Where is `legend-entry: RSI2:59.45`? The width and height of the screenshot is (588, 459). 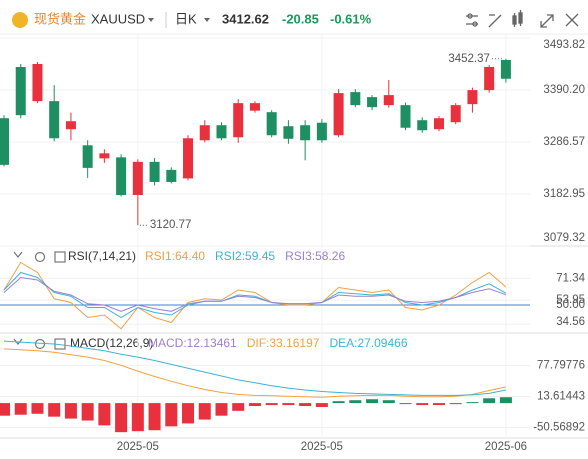 legend-entry: RSI2:59.45 is located at coordinates (245, 256).